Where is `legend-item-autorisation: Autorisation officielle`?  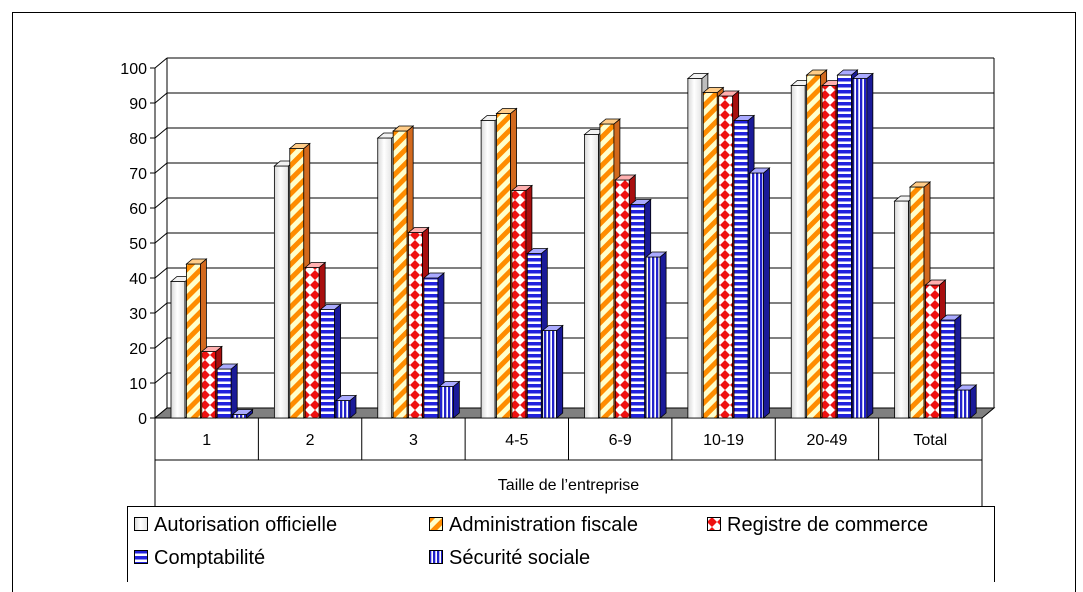 legend-item-autorisation: Autorisation officielle is located at coordinates (235, 525).